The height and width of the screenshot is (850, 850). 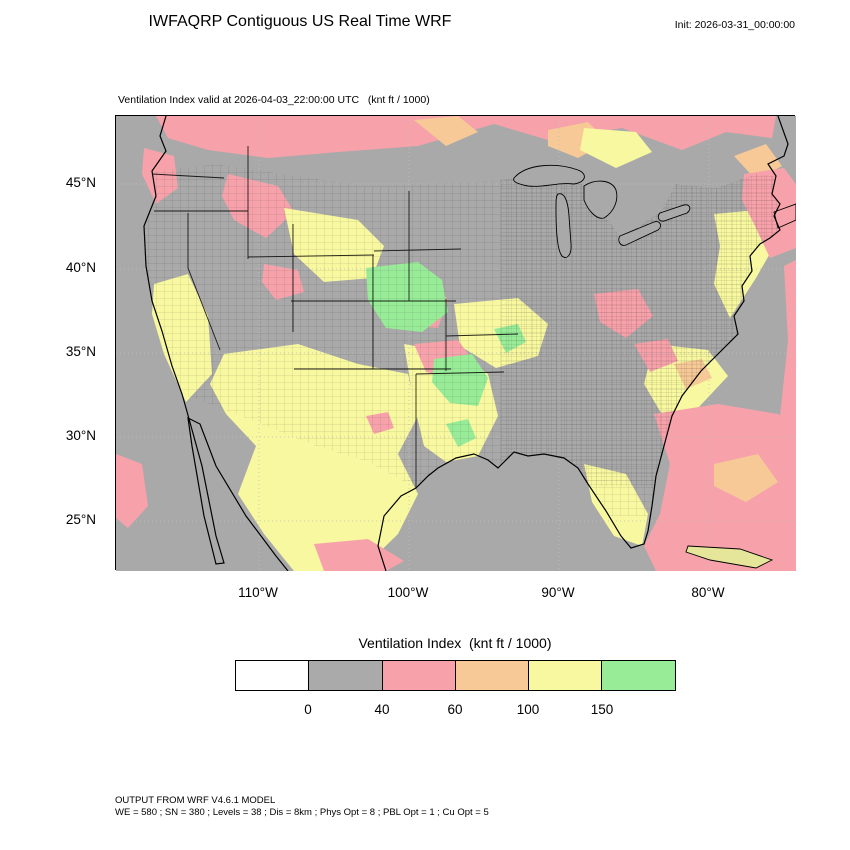 What do you see at coordinates (734, 25) in the screenshot?
I see `init-timestamp: Init: 2026-03-31_00:00:00` at bounding box center [734, 25].